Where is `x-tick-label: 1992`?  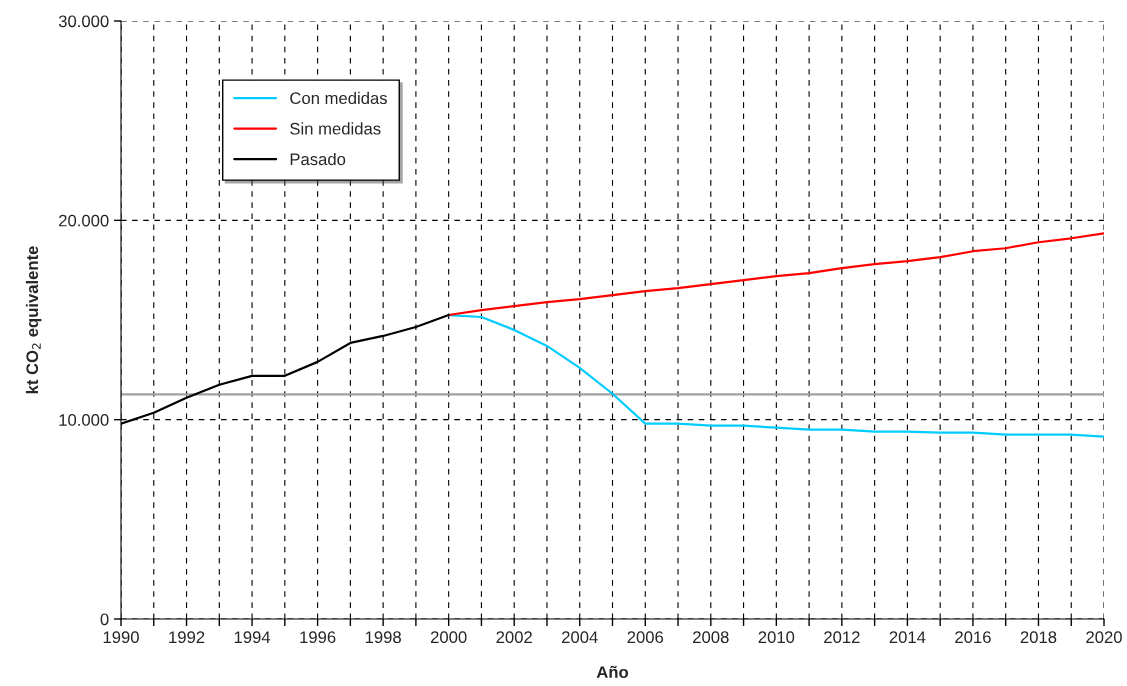 x-tick-label: 1992 is located at coordinates (187, 637).